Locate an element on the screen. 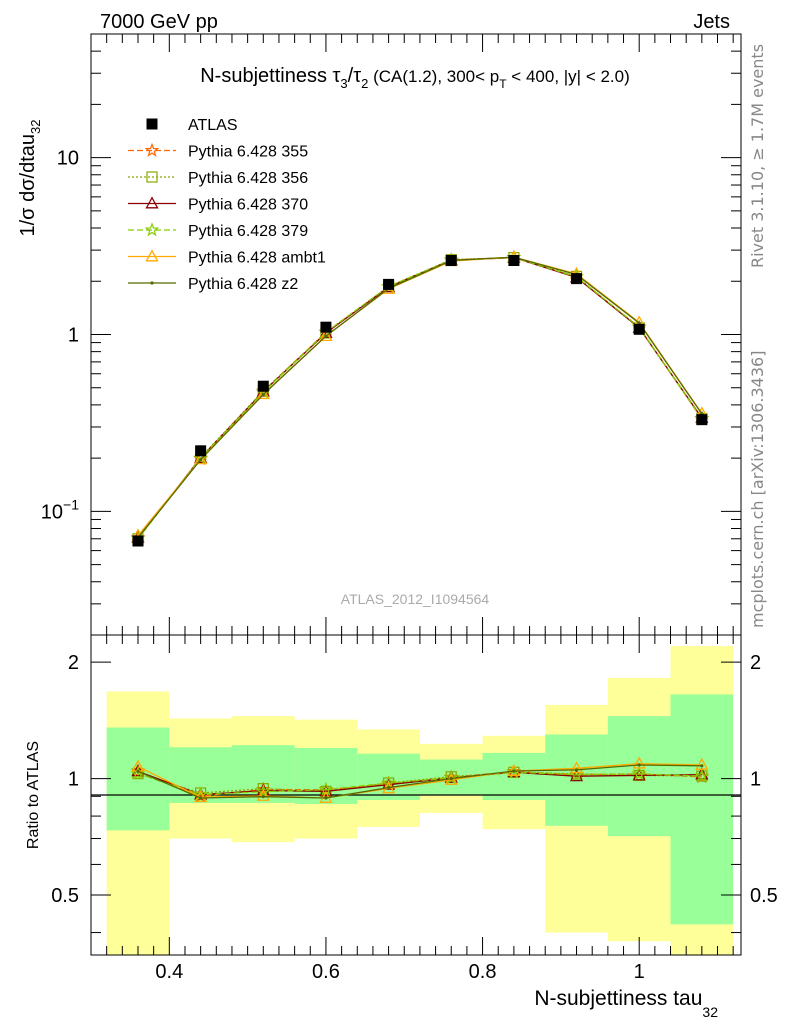  legend-label: Pythia 6.428 356 is located at coordinates (248, 178).